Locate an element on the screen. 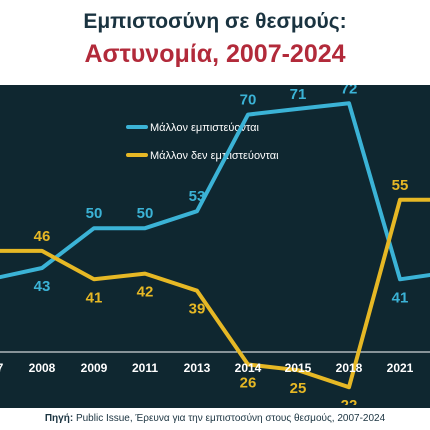 This screenshot has height=430, width=430. x-tick-label: 2013 is located at coordinates (197, 368).